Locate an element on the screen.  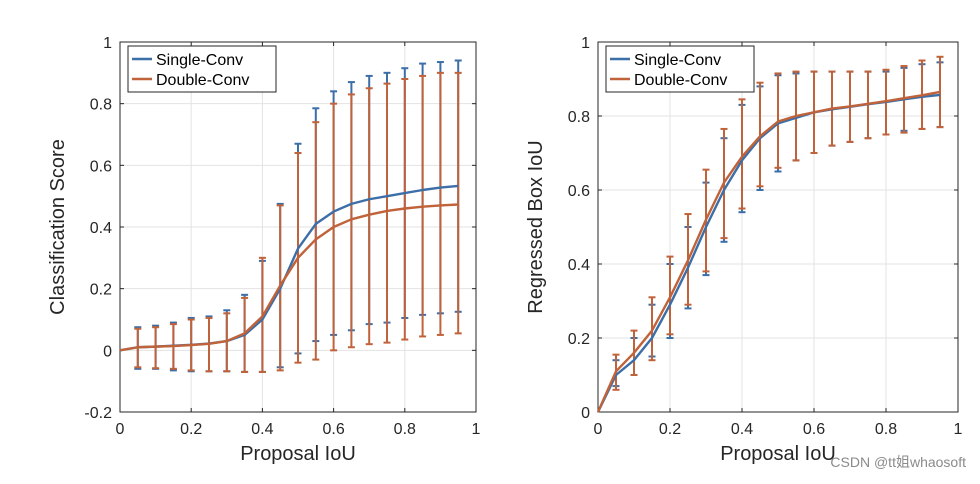
y-axis-label: Classification Score is located at coordinates (58, 227).